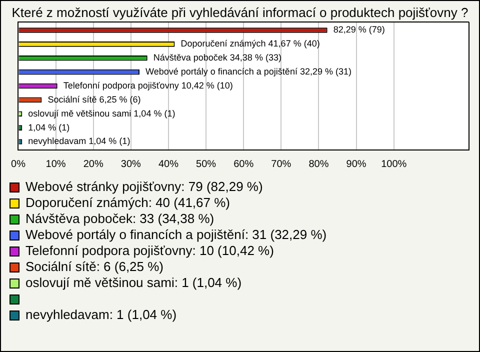 The image size is (480, 352). I want to click on legend-label: oslovují mě většinou sami: 1 (1,04 %), so click(134, 282).